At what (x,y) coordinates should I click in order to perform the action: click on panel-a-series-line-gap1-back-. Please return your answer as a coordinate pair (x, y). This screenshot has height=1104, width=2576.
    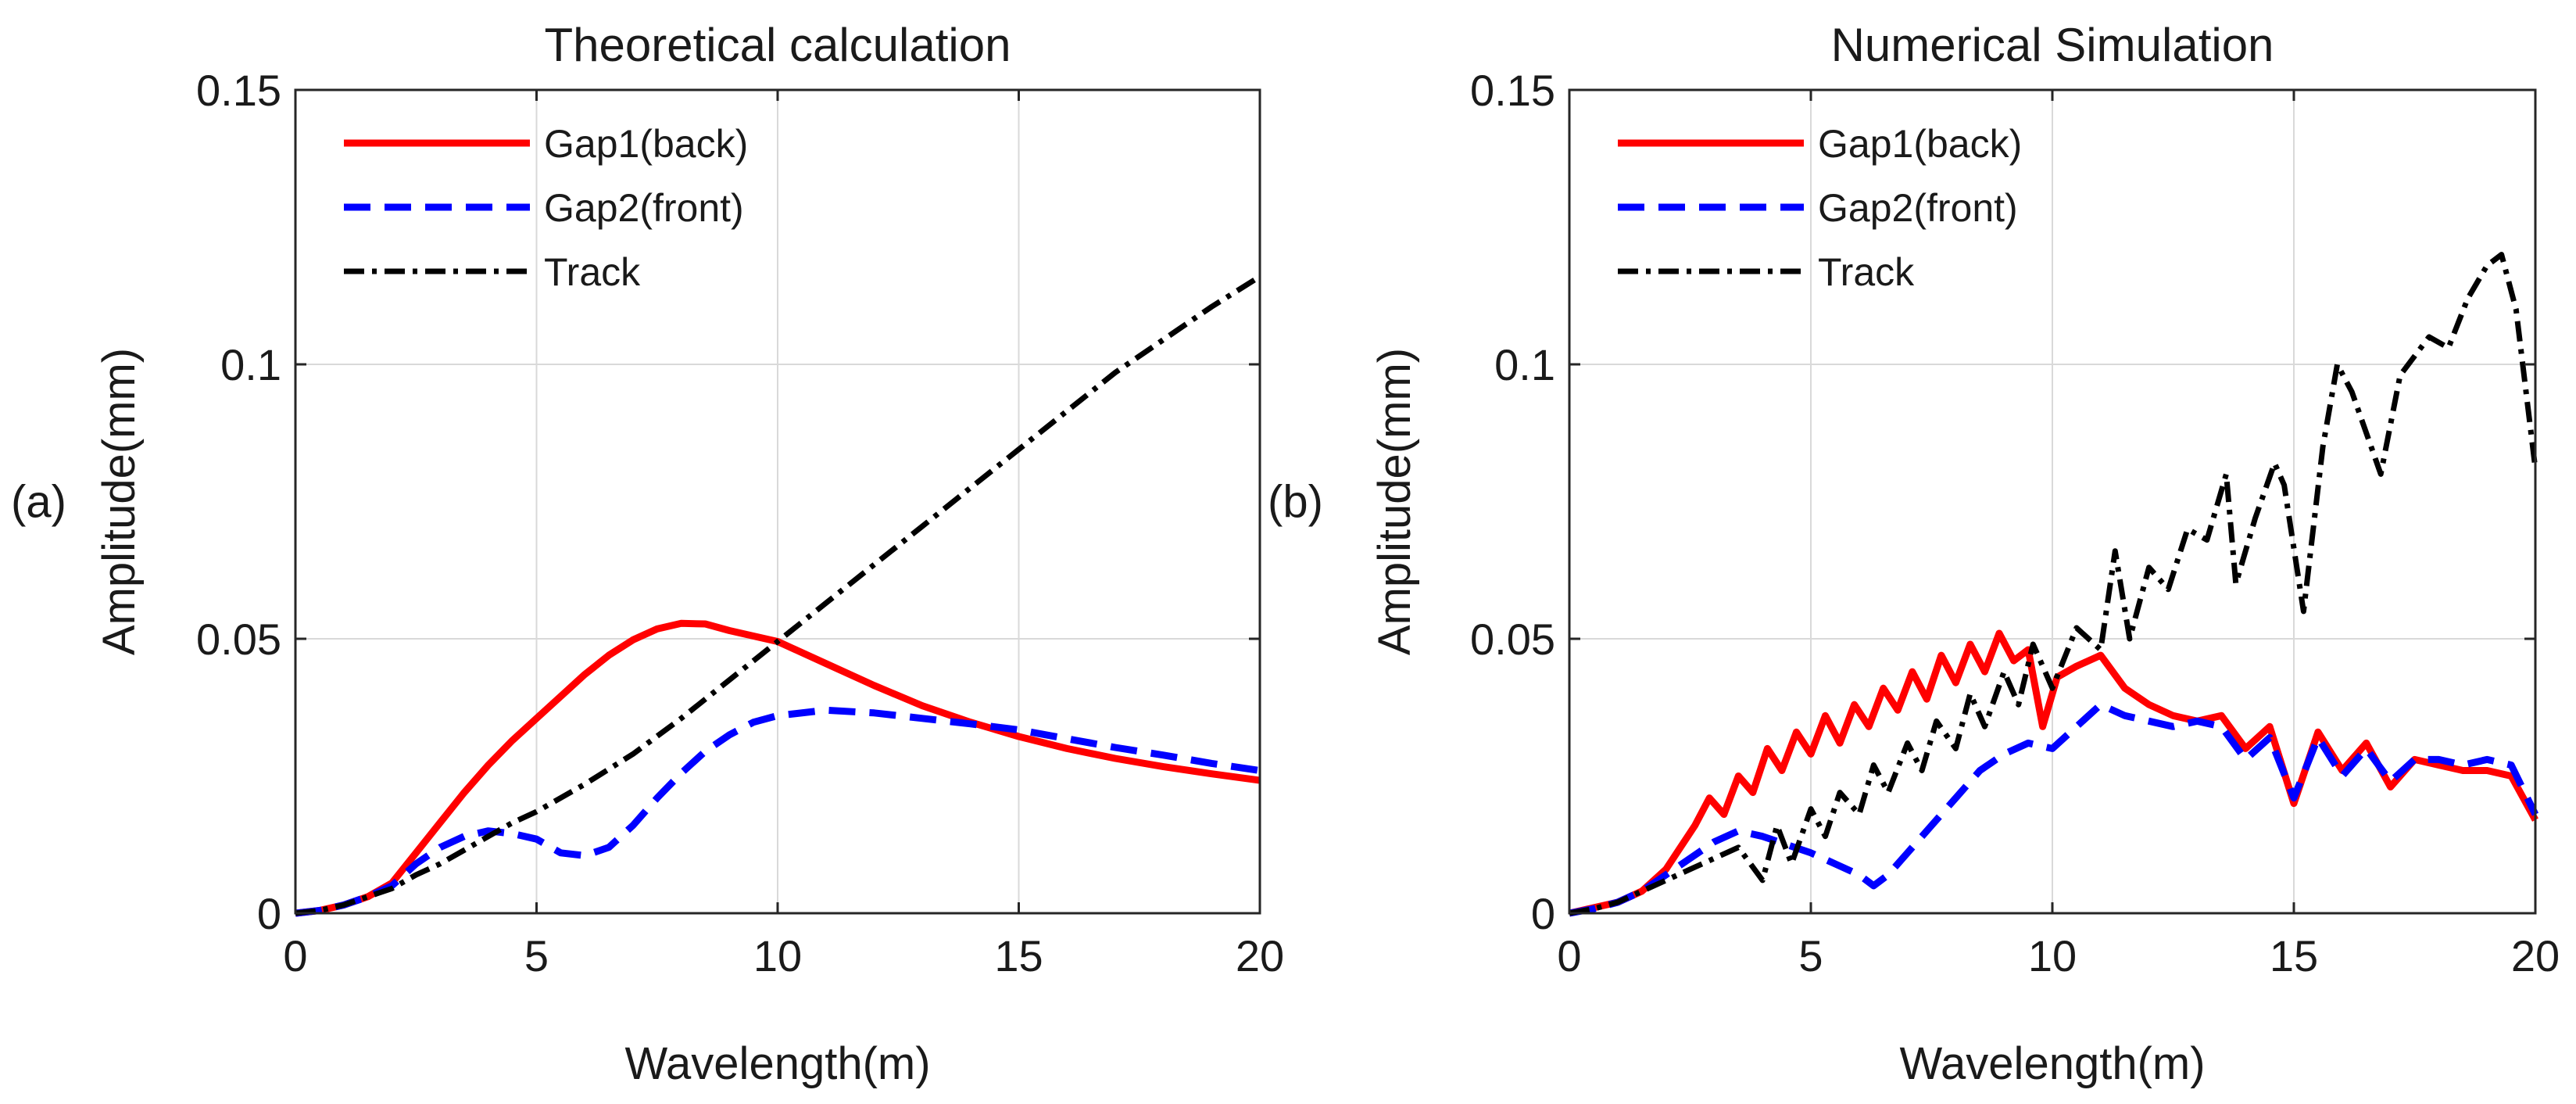
    Looking at the image, I should click on (778, 768).